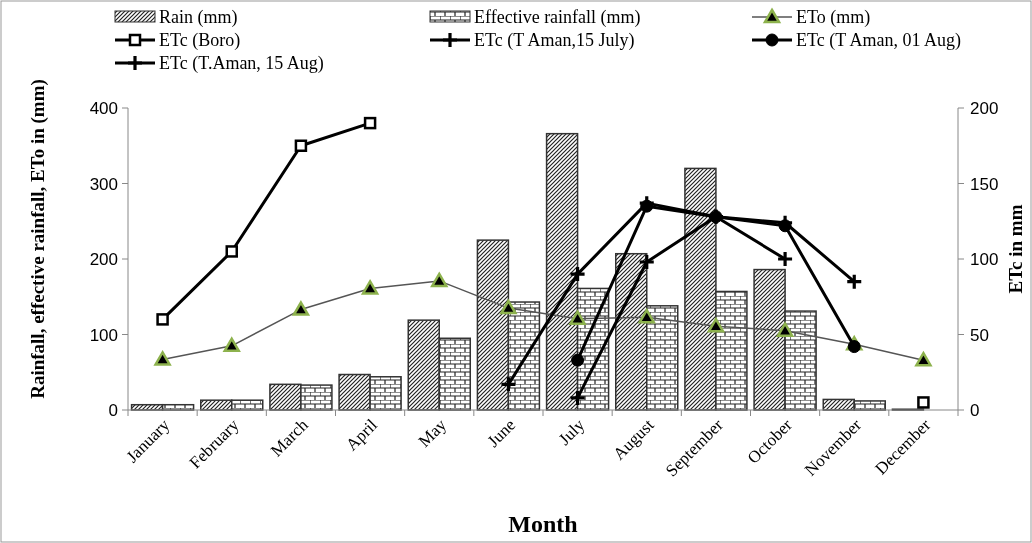 The height and width of the screenshot is (543, 1032). Describe the element at coordinates (103, 184) in the screenshot. I see `y-tick-label: 300` at that location.